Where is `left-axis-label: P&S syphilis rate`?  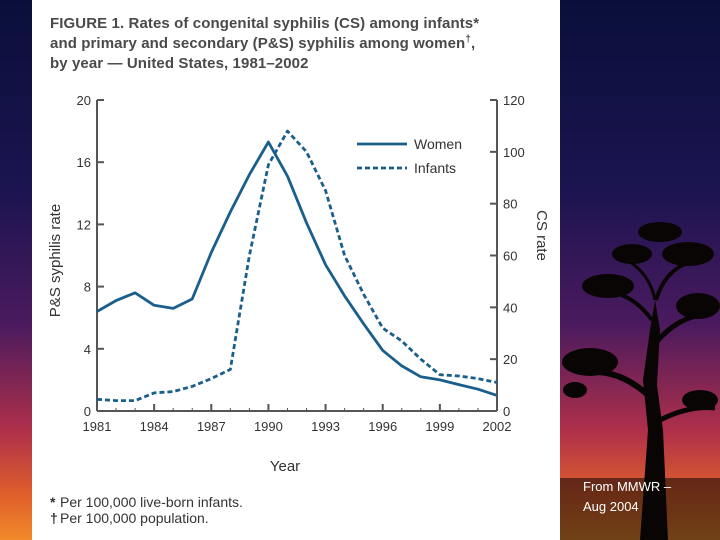 left-axis-label: P&S syphilis rate is located at coordinates (55, 260).